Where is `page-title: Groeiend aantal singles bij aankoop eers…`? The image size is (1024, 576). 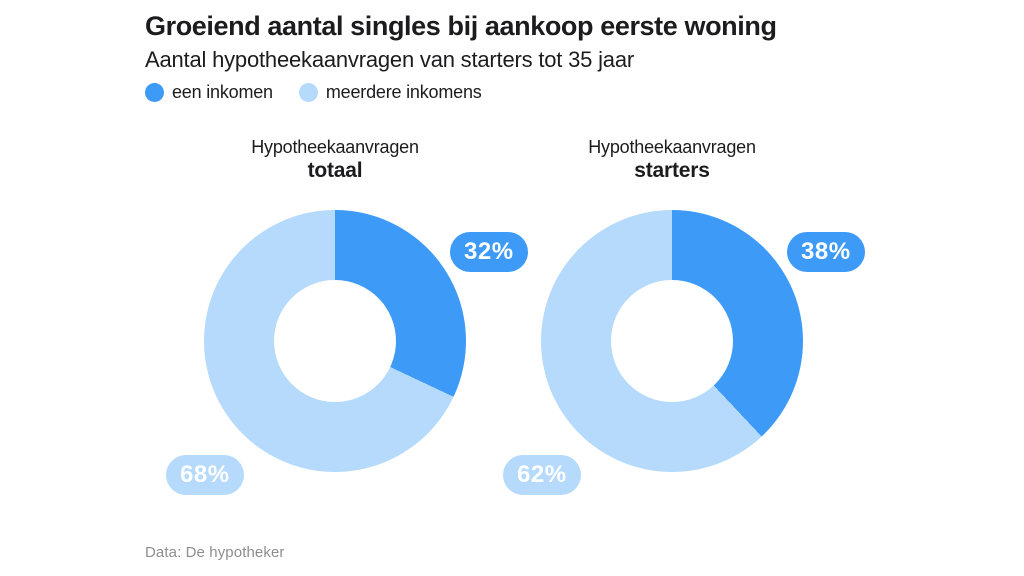
page-title: Groeiend aantal singles bij aankoop eers… is located at coordinates (461, 26).